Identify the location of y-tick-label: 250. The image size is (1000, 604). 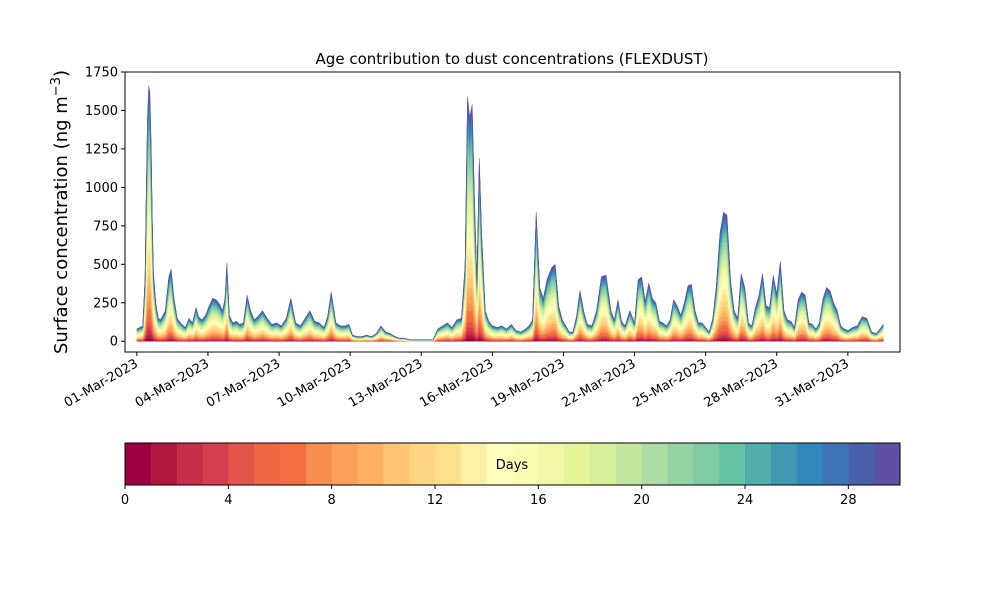
(105, 303).